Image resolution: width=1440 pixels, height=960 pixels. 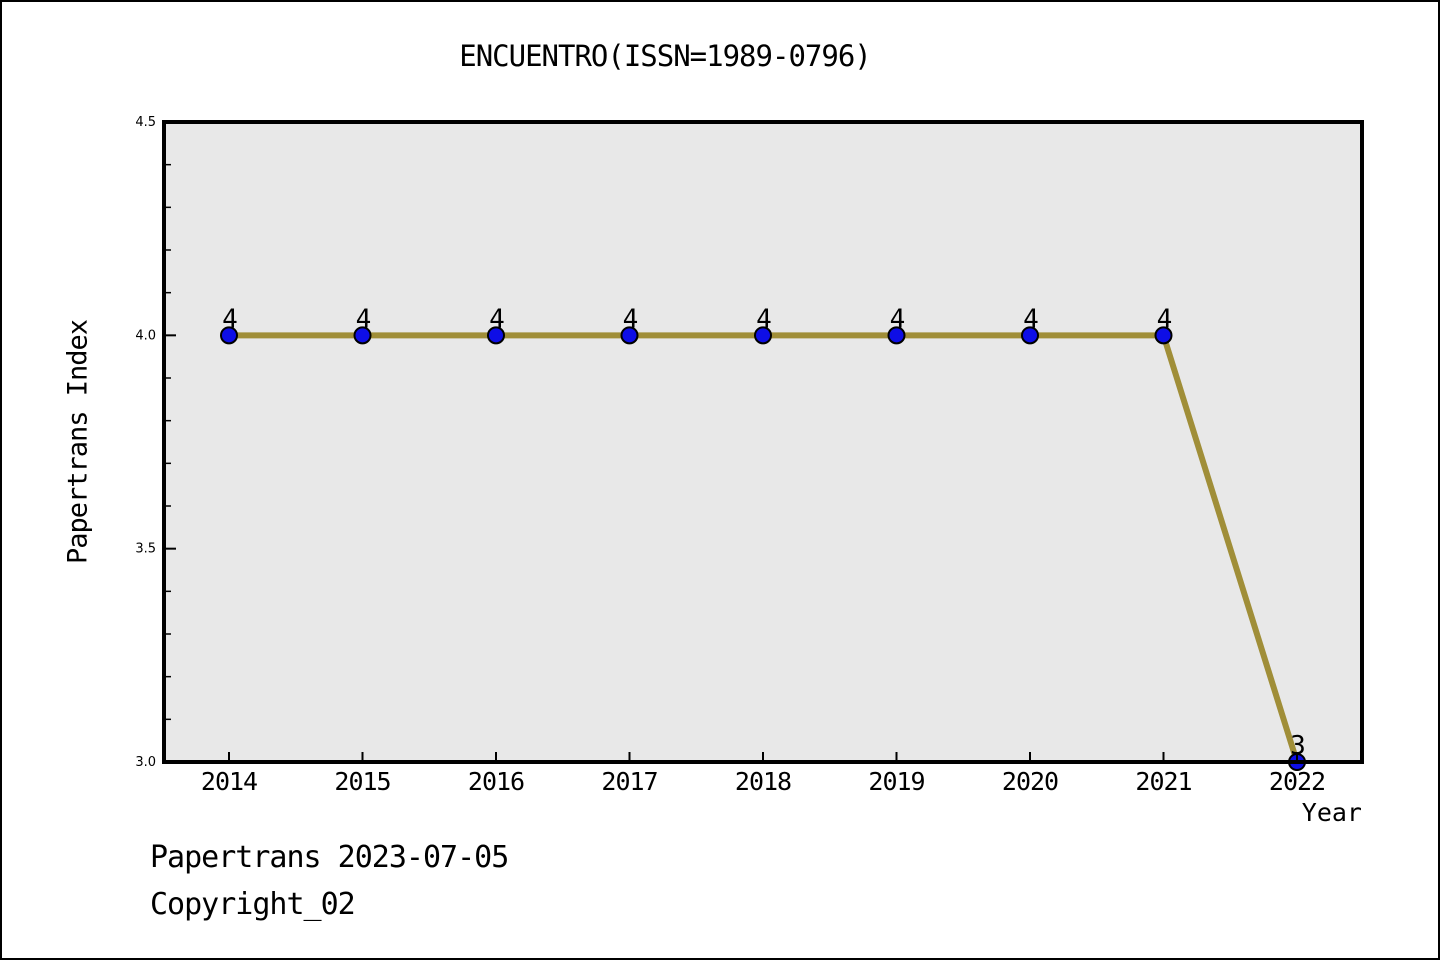 I want to click on y-axis-minor-ticks, so click(x=167, y=442).